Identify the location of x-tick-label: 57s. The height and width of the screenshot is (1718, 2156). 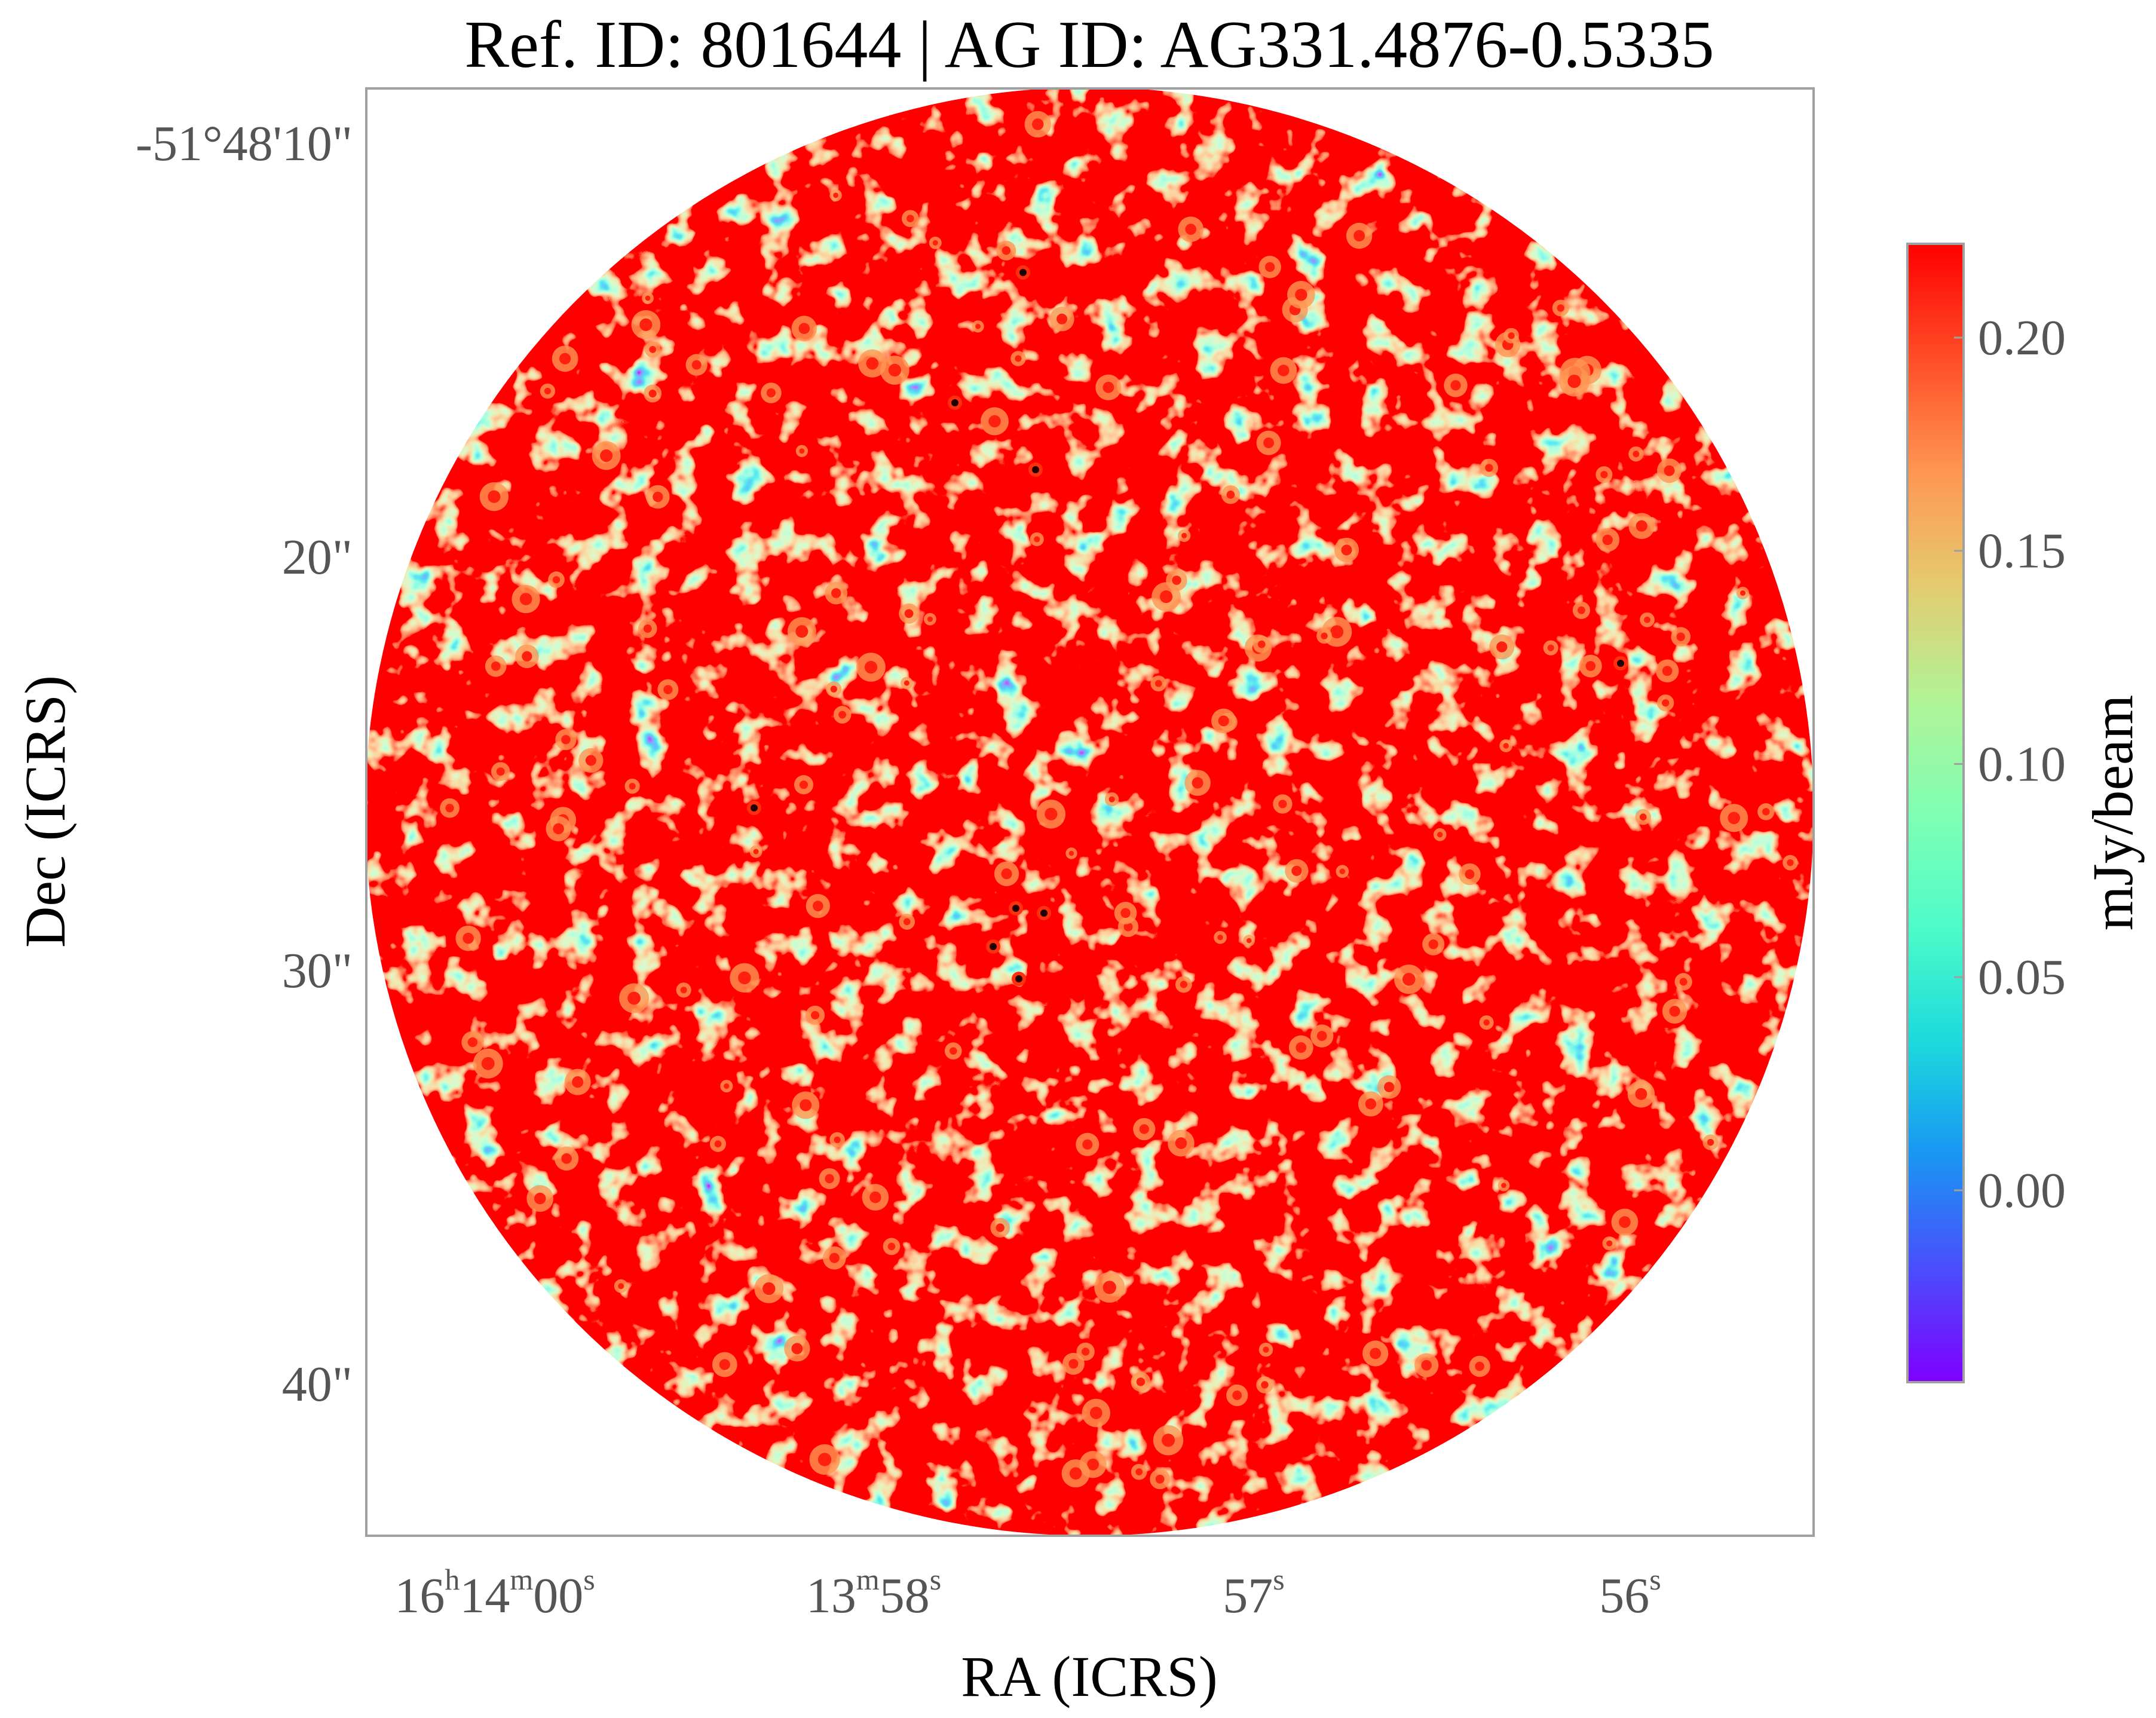
(1254, 1593).